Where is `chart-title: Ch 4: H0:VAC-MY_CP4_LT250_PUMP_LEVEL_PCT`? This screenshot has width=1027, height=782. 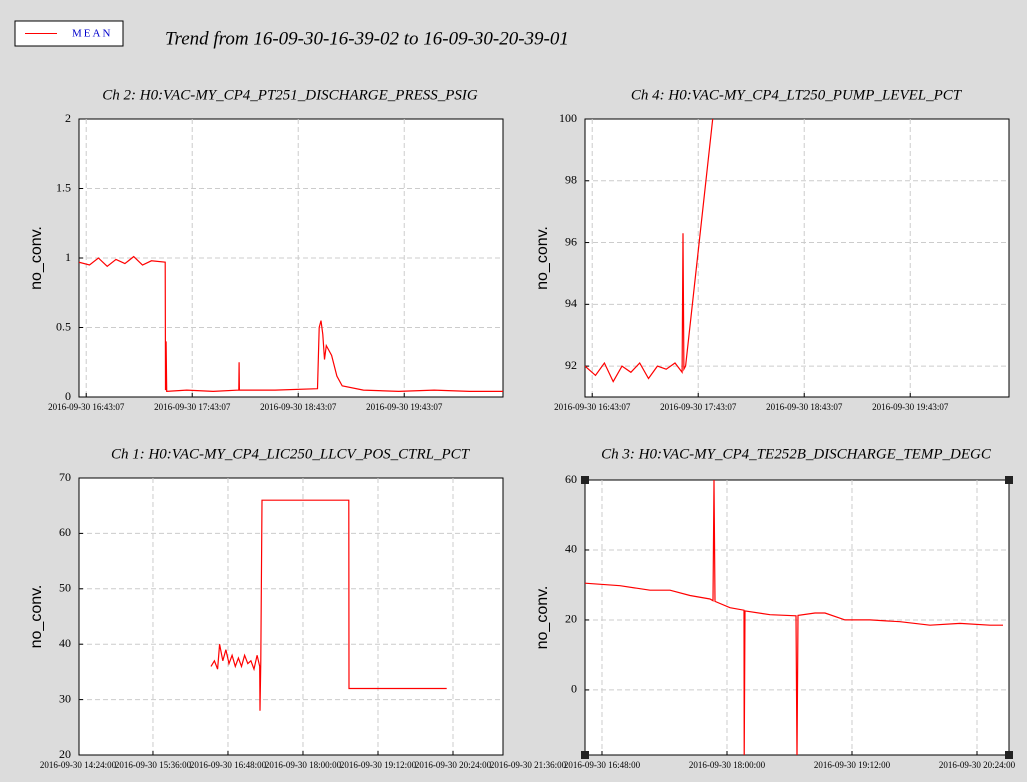
chart-title: Ch 4: H0:VAC-MY_CP4_LT250_PUMP_LEVEL_PCT is located at coordinates (797, 95).